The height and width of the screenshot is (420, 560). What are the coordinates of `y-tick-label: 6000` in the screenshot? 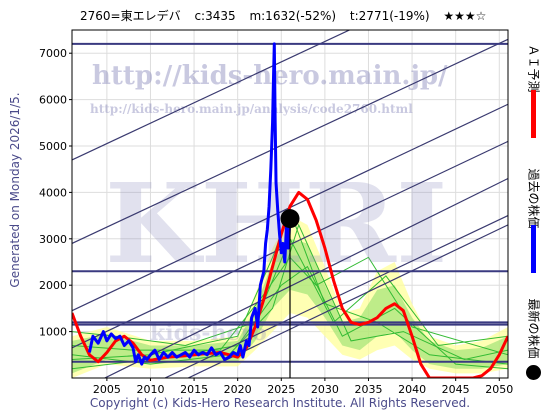 It's located at (53, 100).